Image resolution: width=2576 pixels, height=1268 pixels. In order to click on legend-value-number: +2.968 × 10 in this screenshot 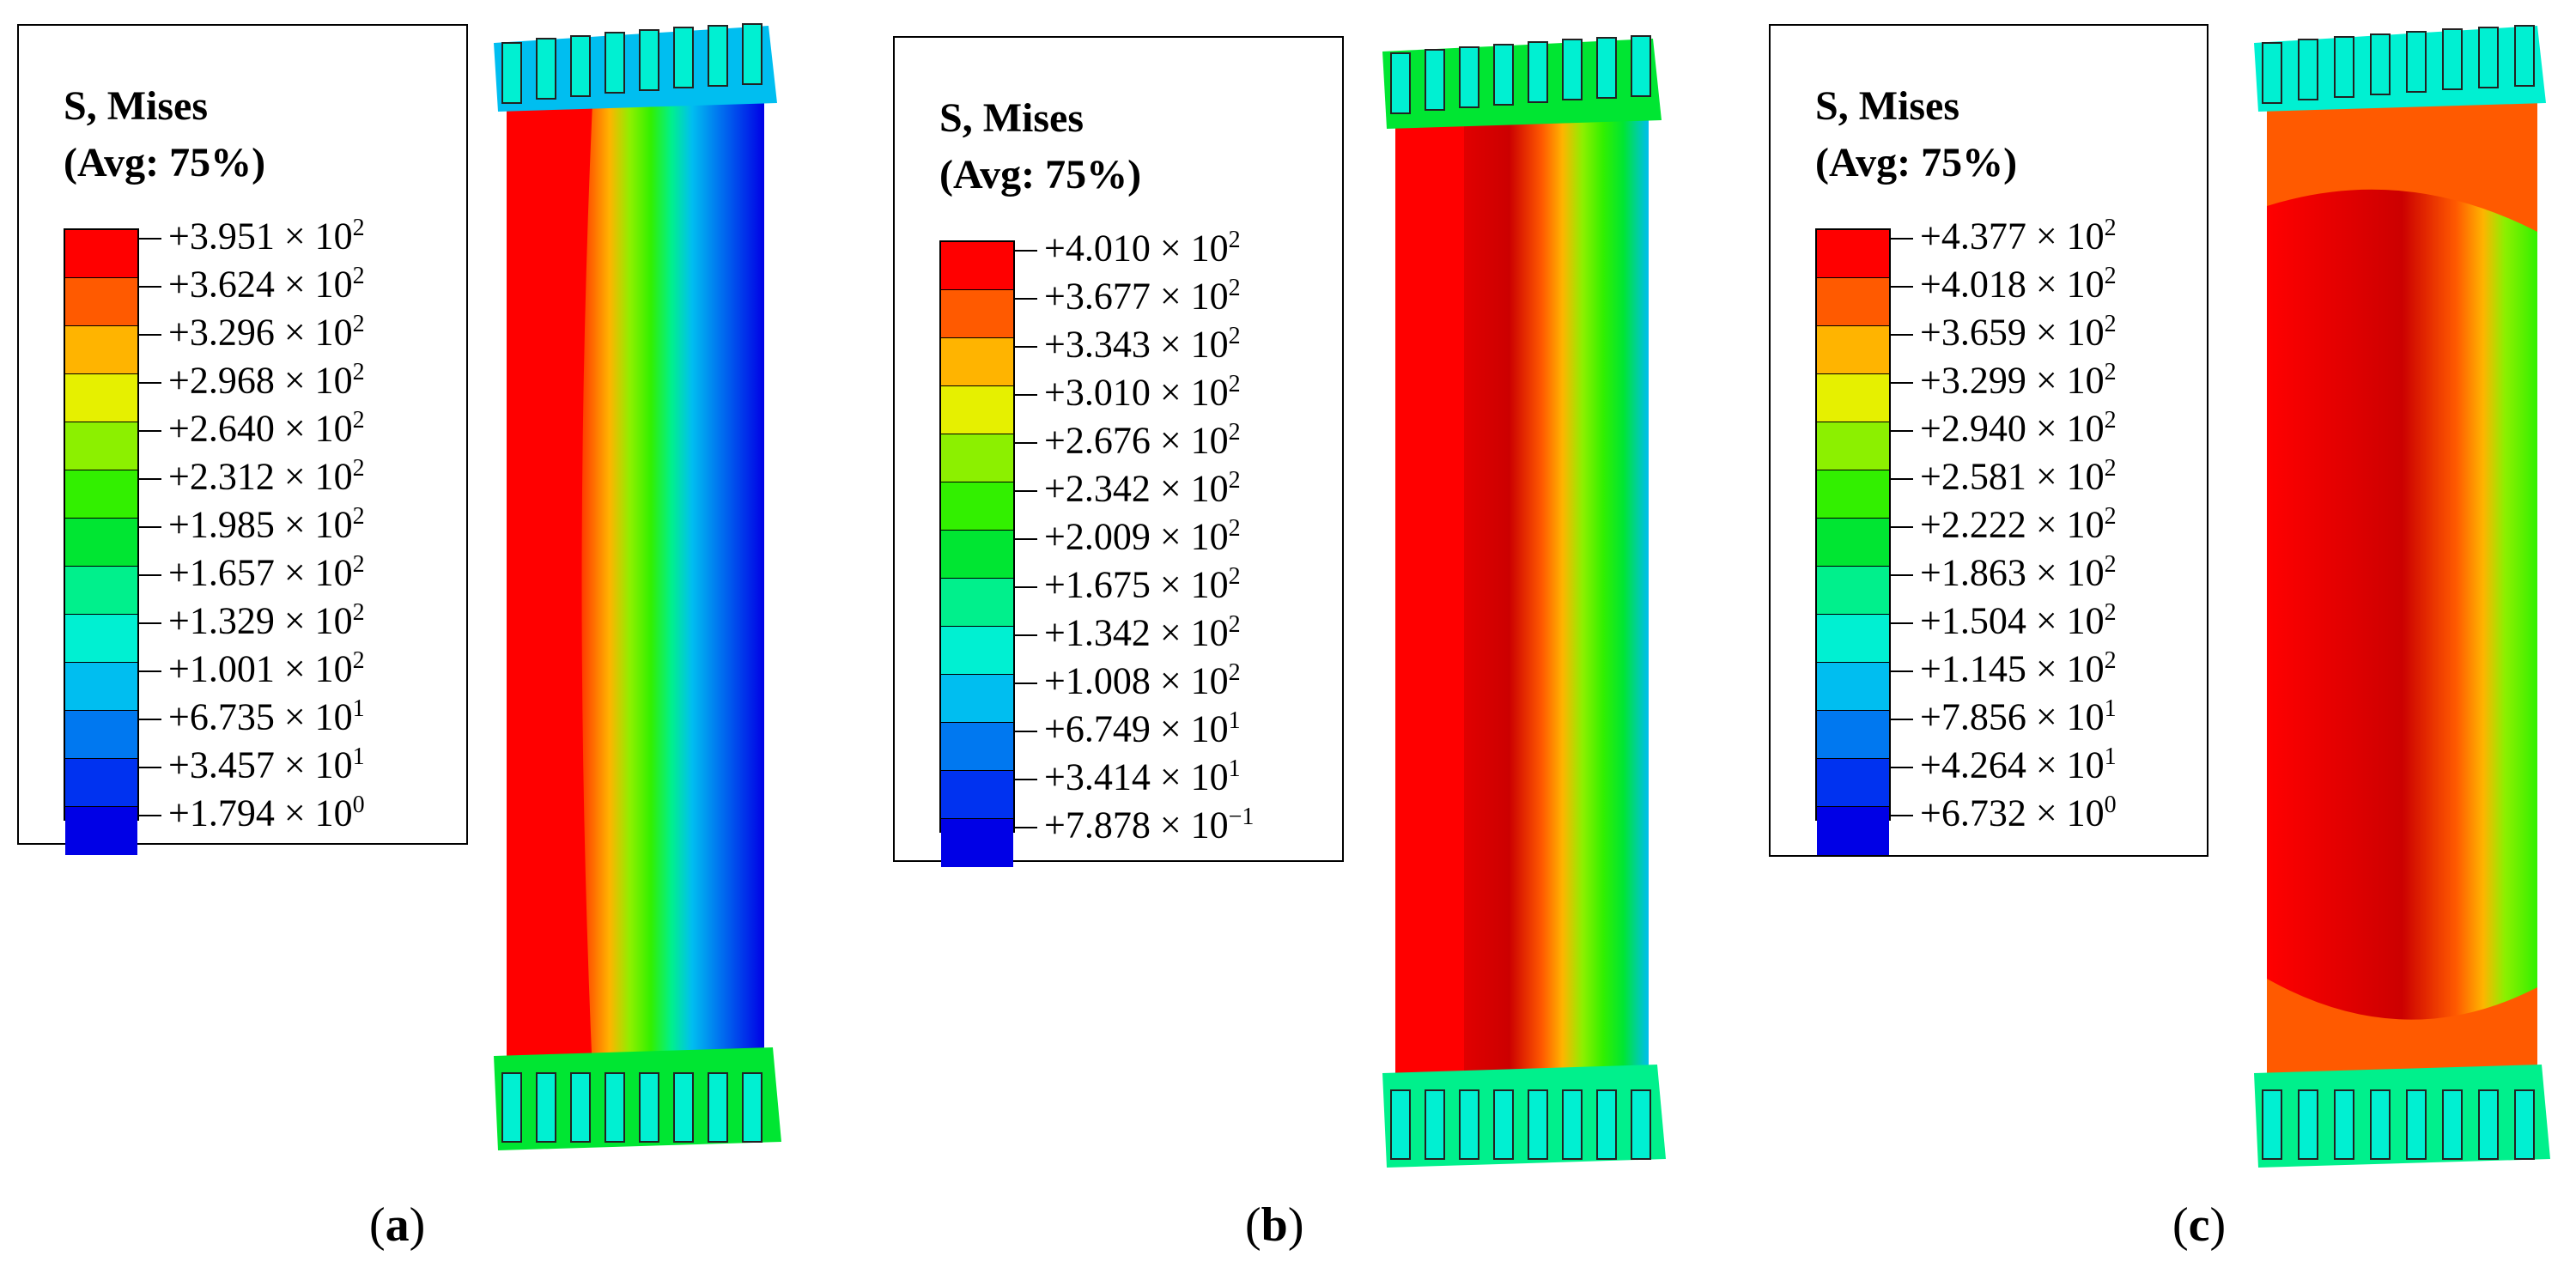, I will do `click(260, 380)`.